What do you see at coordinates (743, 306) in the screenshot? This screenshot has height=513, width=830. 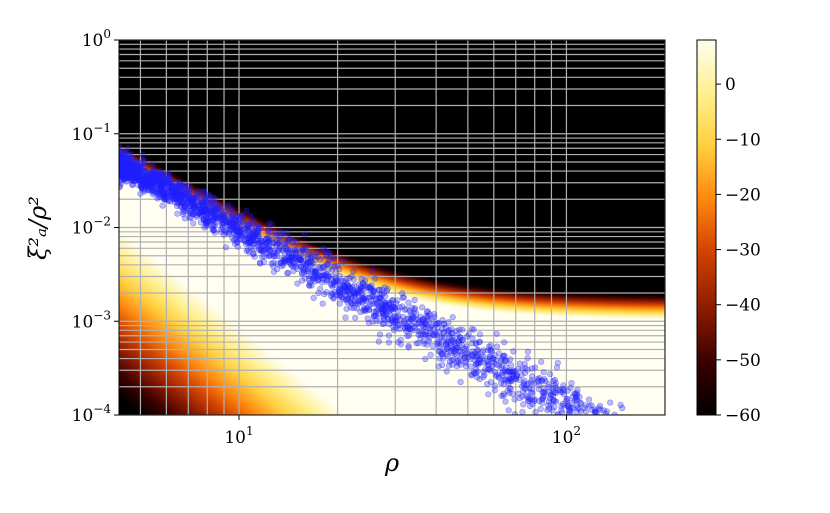 I see `colorbar-tick-label: −40` at bounding box center [743, 306].